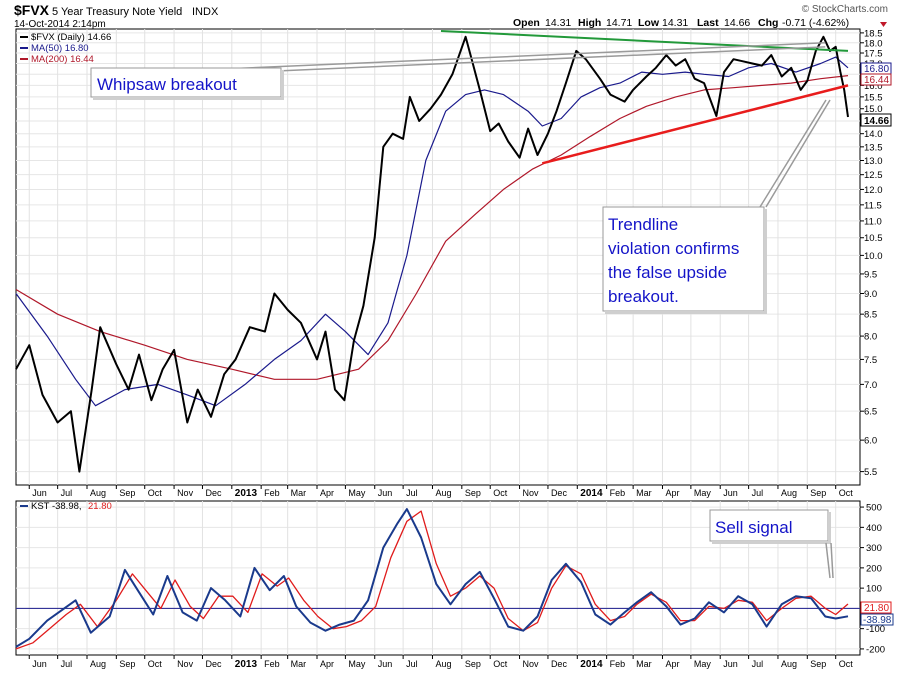  What do you see at coordinates (873, 238) in the screenshot?
I see `price-ytick-label: 10.5` at bounding box center [873, 238].